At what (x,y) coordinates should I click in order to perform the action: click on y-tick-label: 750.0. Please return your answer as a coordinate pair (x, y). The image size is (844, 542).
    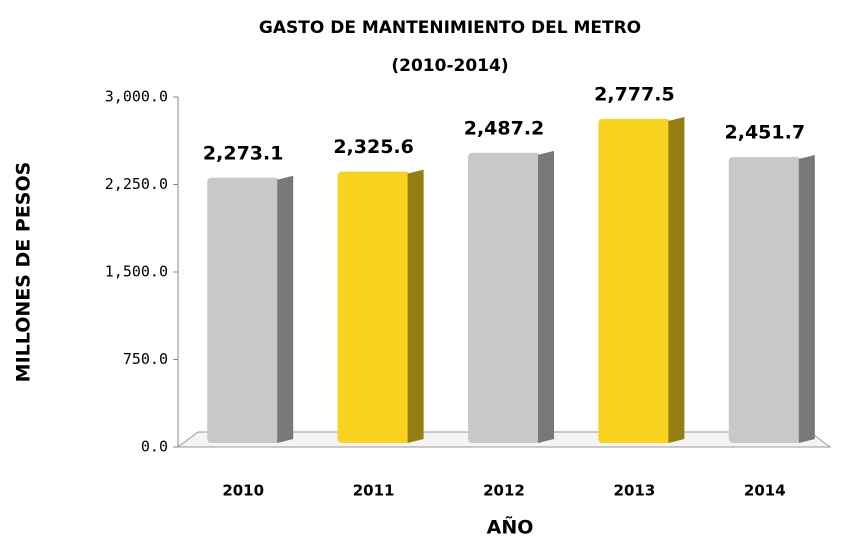
    Looking at the image, I should click on (145, 359).